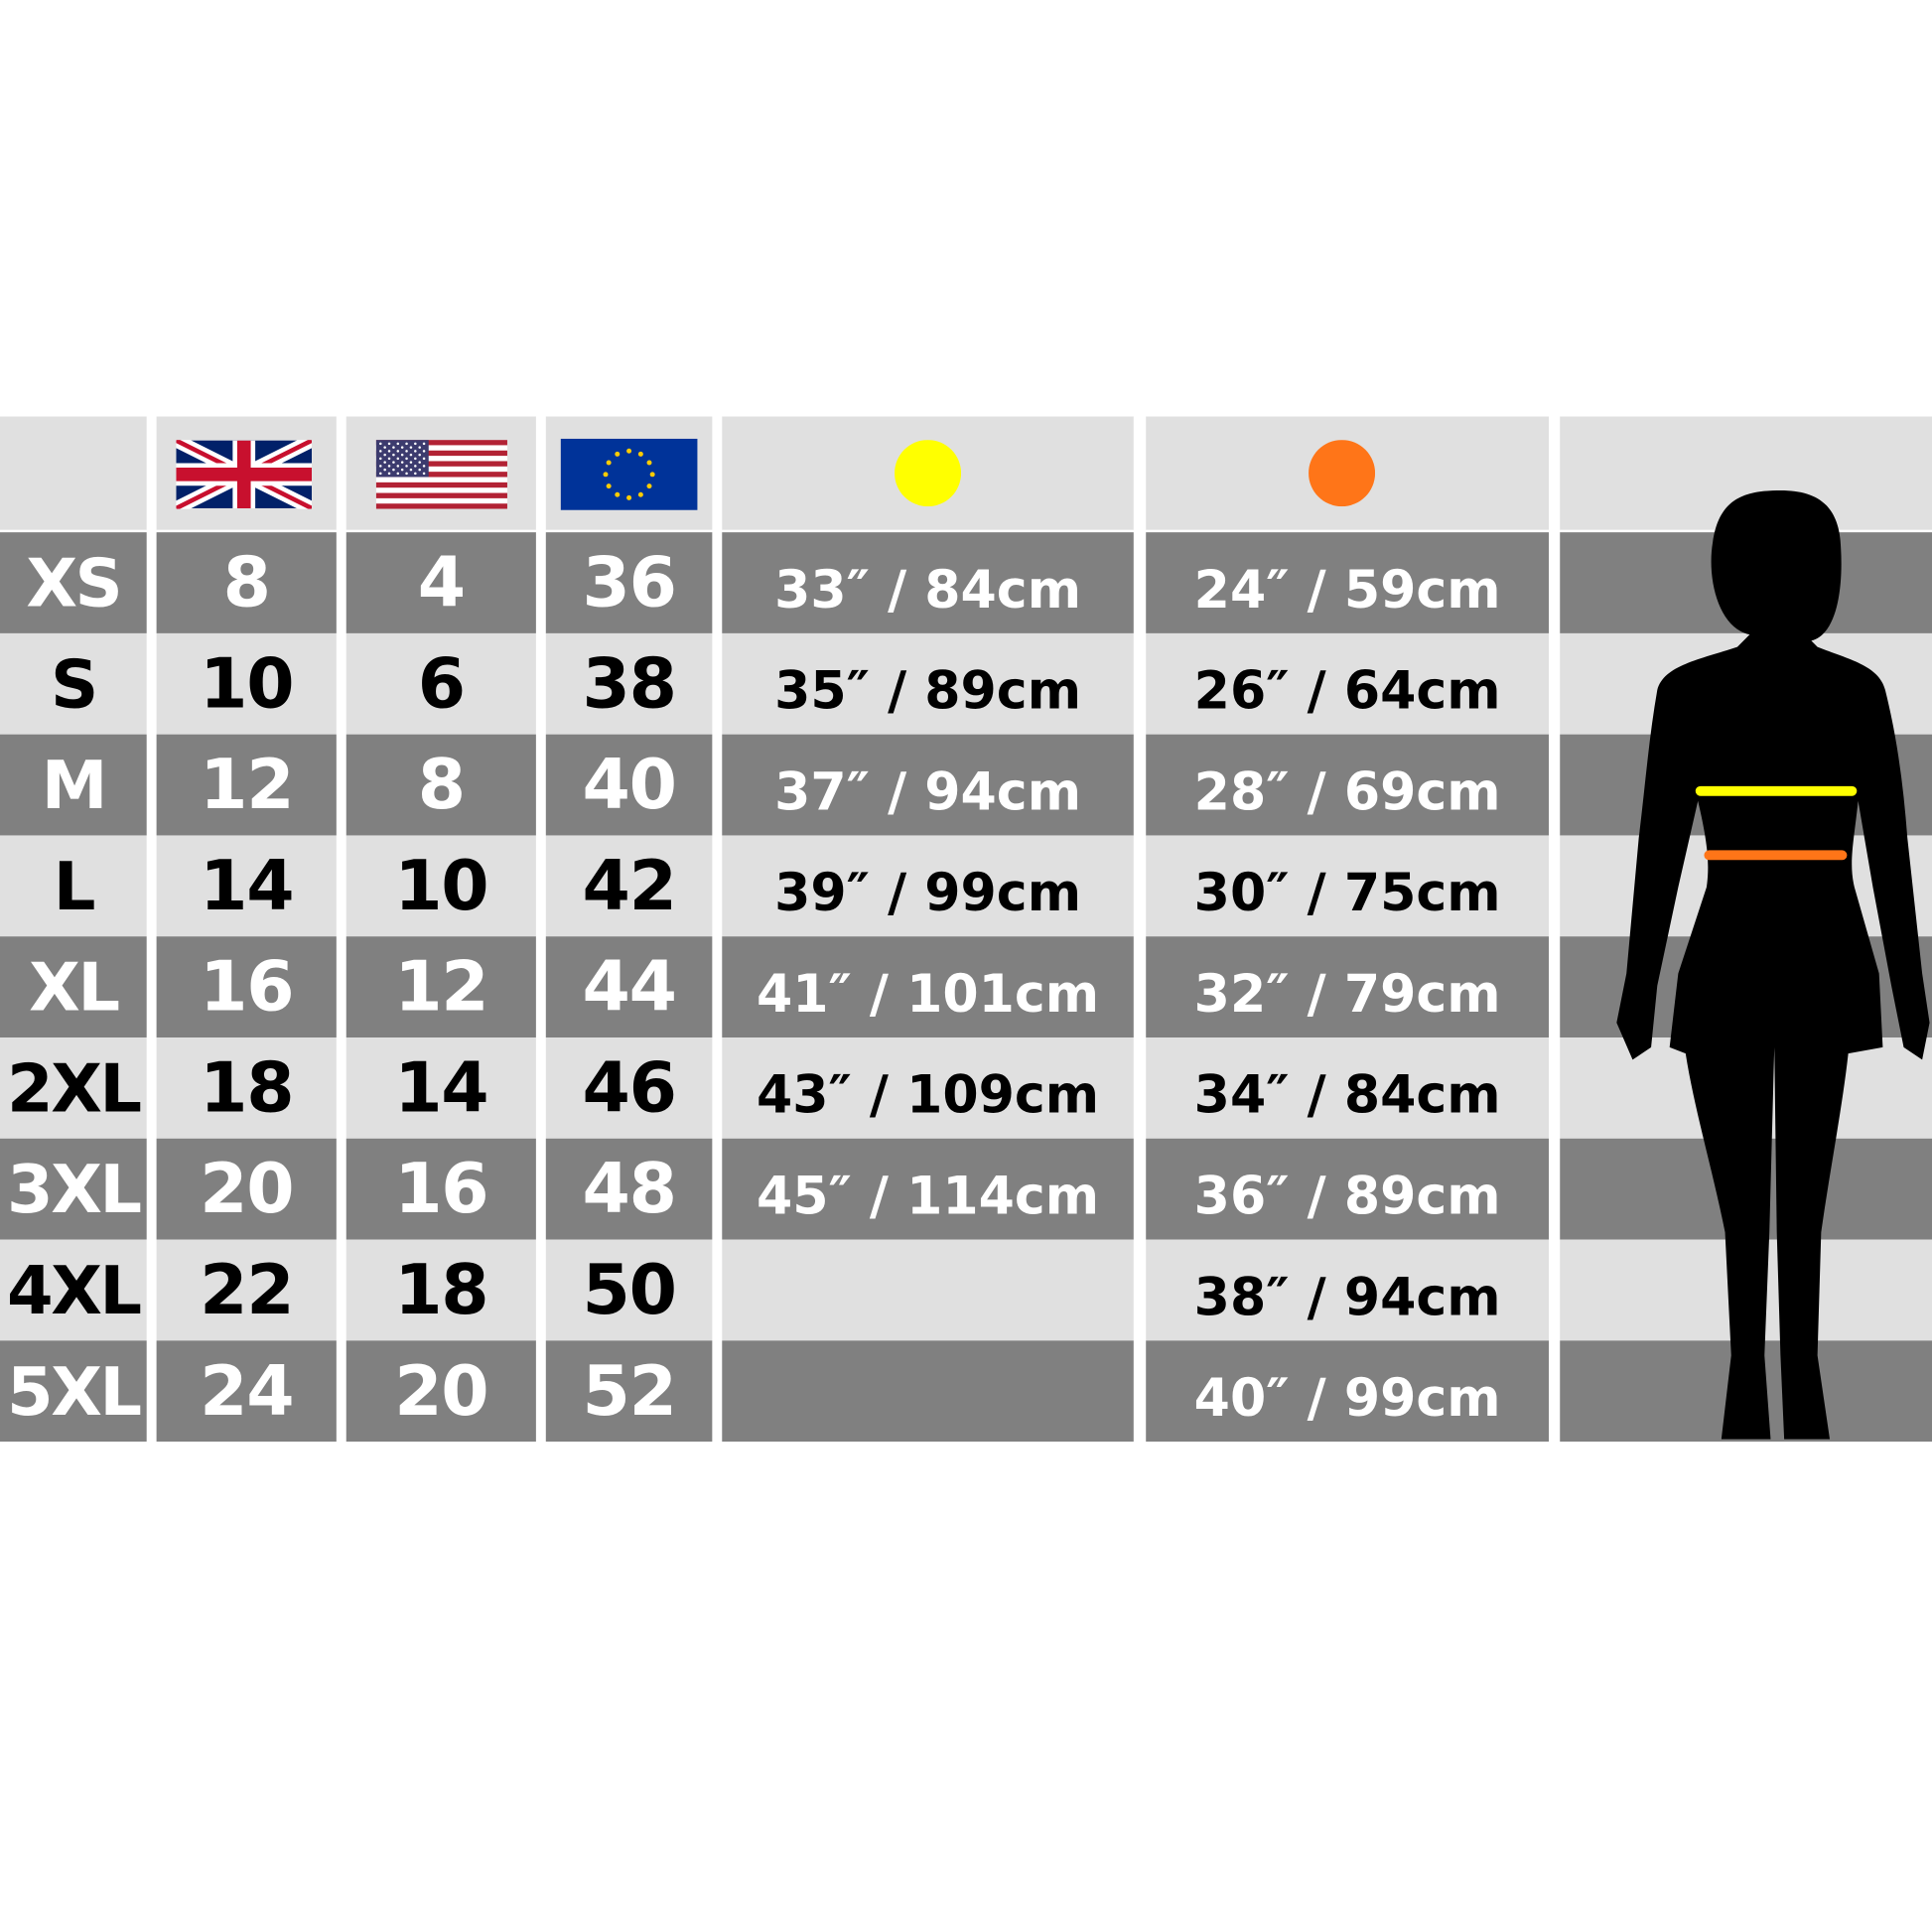 The image size is (1932, 1932). I want to click on cell-uk: 12, so click(246, 785).